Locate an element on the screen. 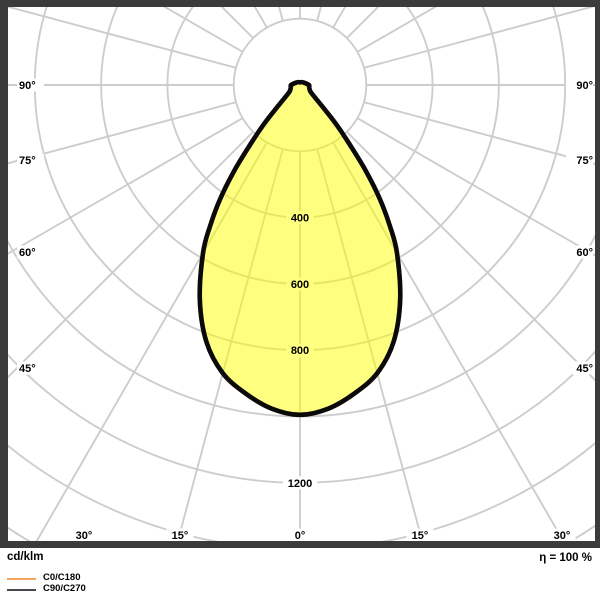  angle-label-left: 90° is located at coordinates (27, 86).